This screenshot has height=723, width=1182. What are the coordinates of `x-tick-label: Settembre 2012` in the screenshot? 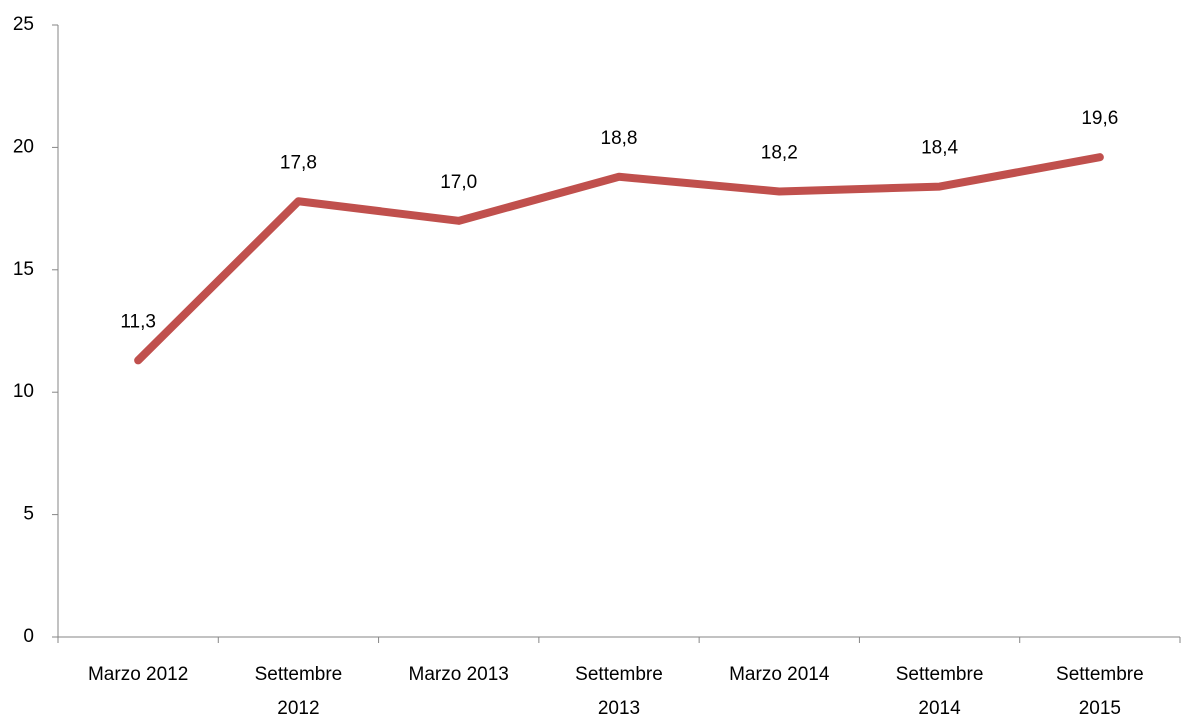 It's located at (299, 691).